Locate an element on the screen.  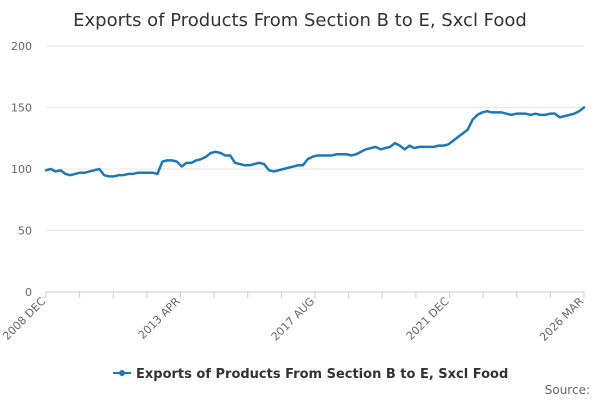
y-tick-label: 50 is located at coordinates (25, 231).